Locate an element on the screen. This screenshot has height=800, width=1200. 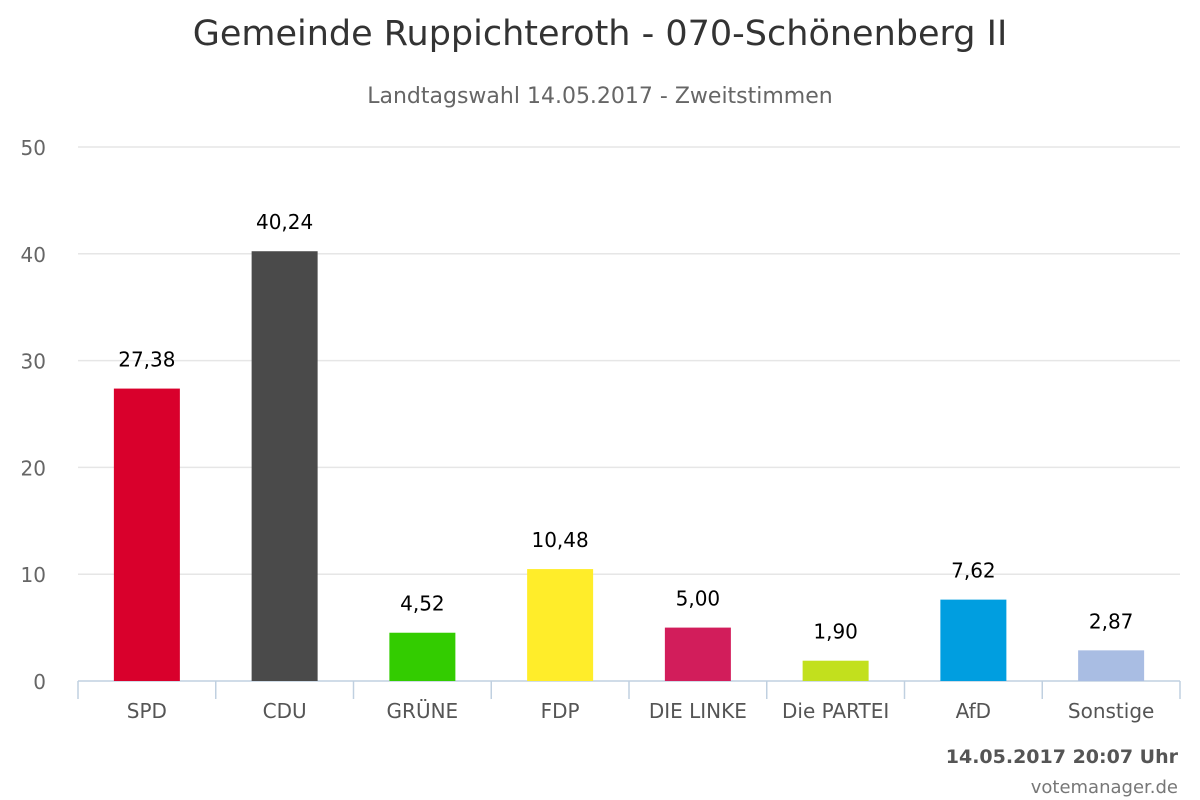
x-tick-label: Sonstige is located at coordinates (1111, 711).